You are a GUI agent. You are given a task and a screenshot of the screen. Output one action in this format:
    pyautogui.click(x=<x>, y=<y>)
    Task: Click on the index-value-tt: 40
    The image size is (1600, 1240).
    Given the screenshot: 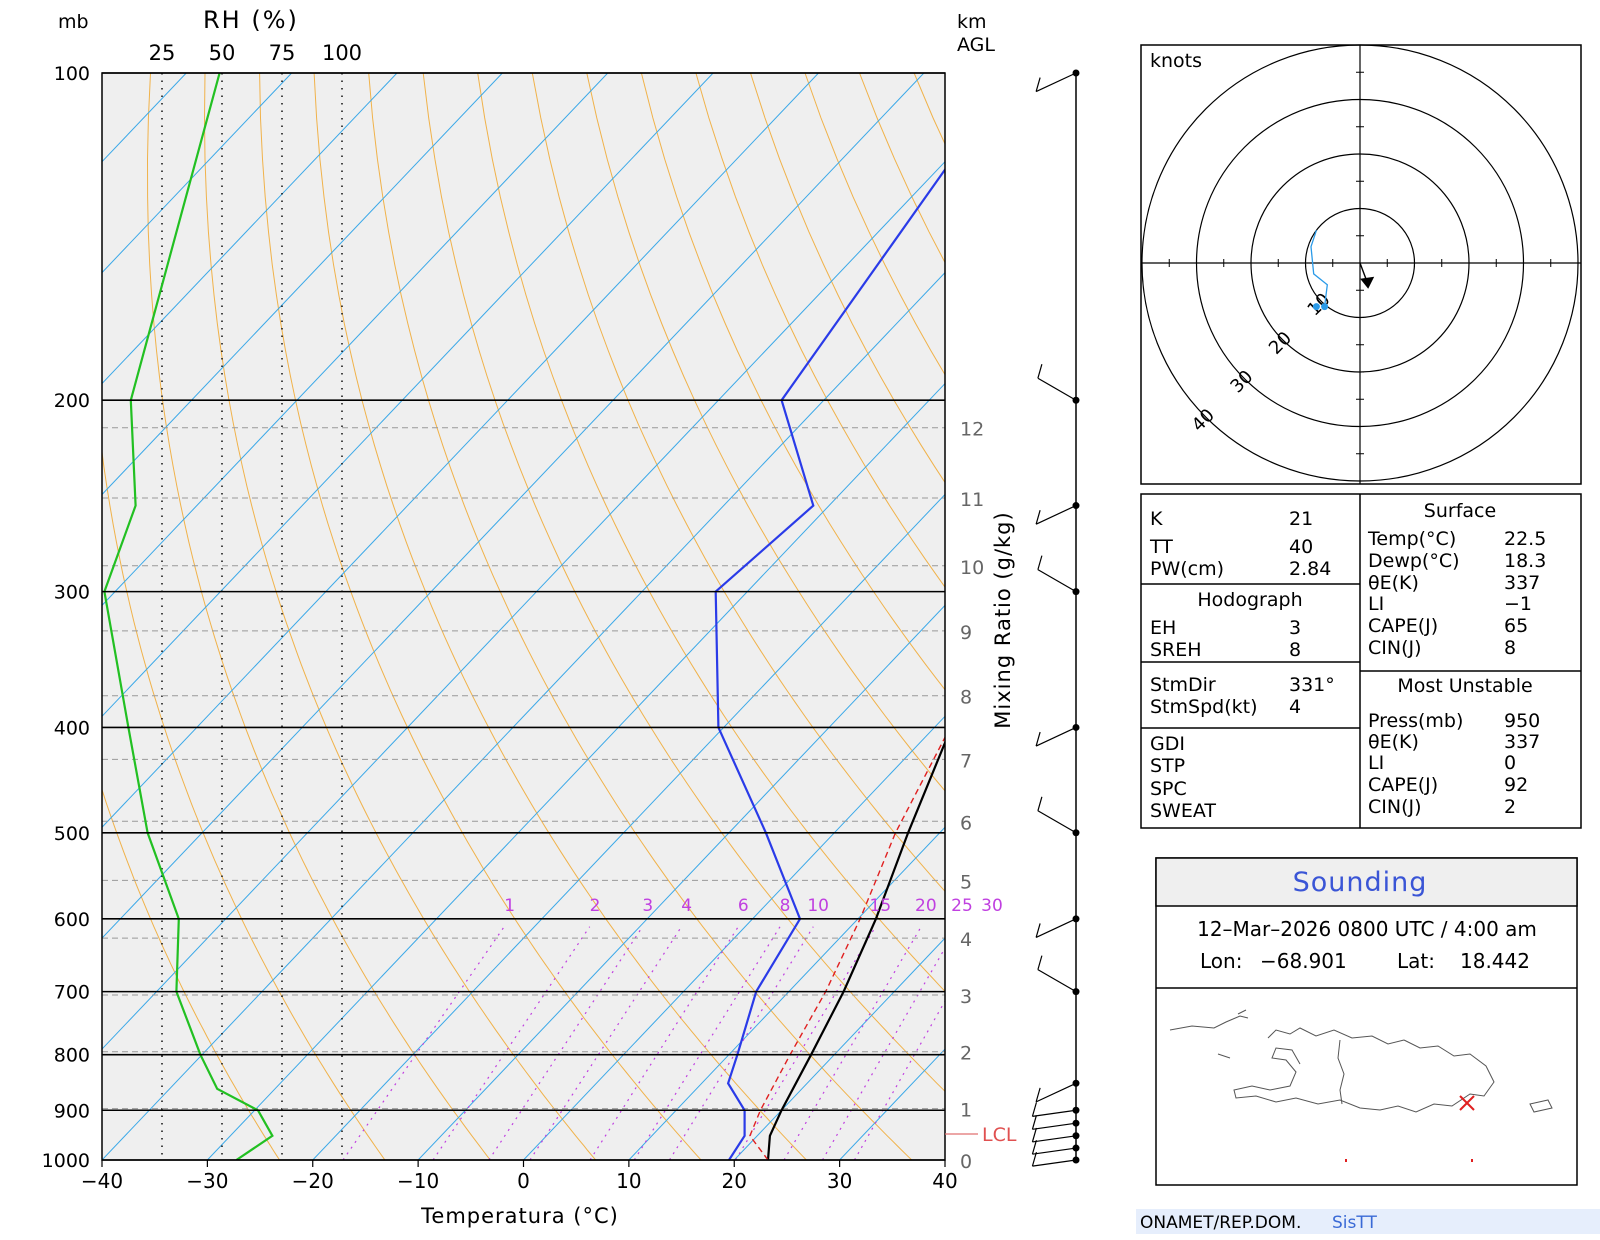 What is the action you would take?
    pyautogui.click(x=1301, y=547)
    